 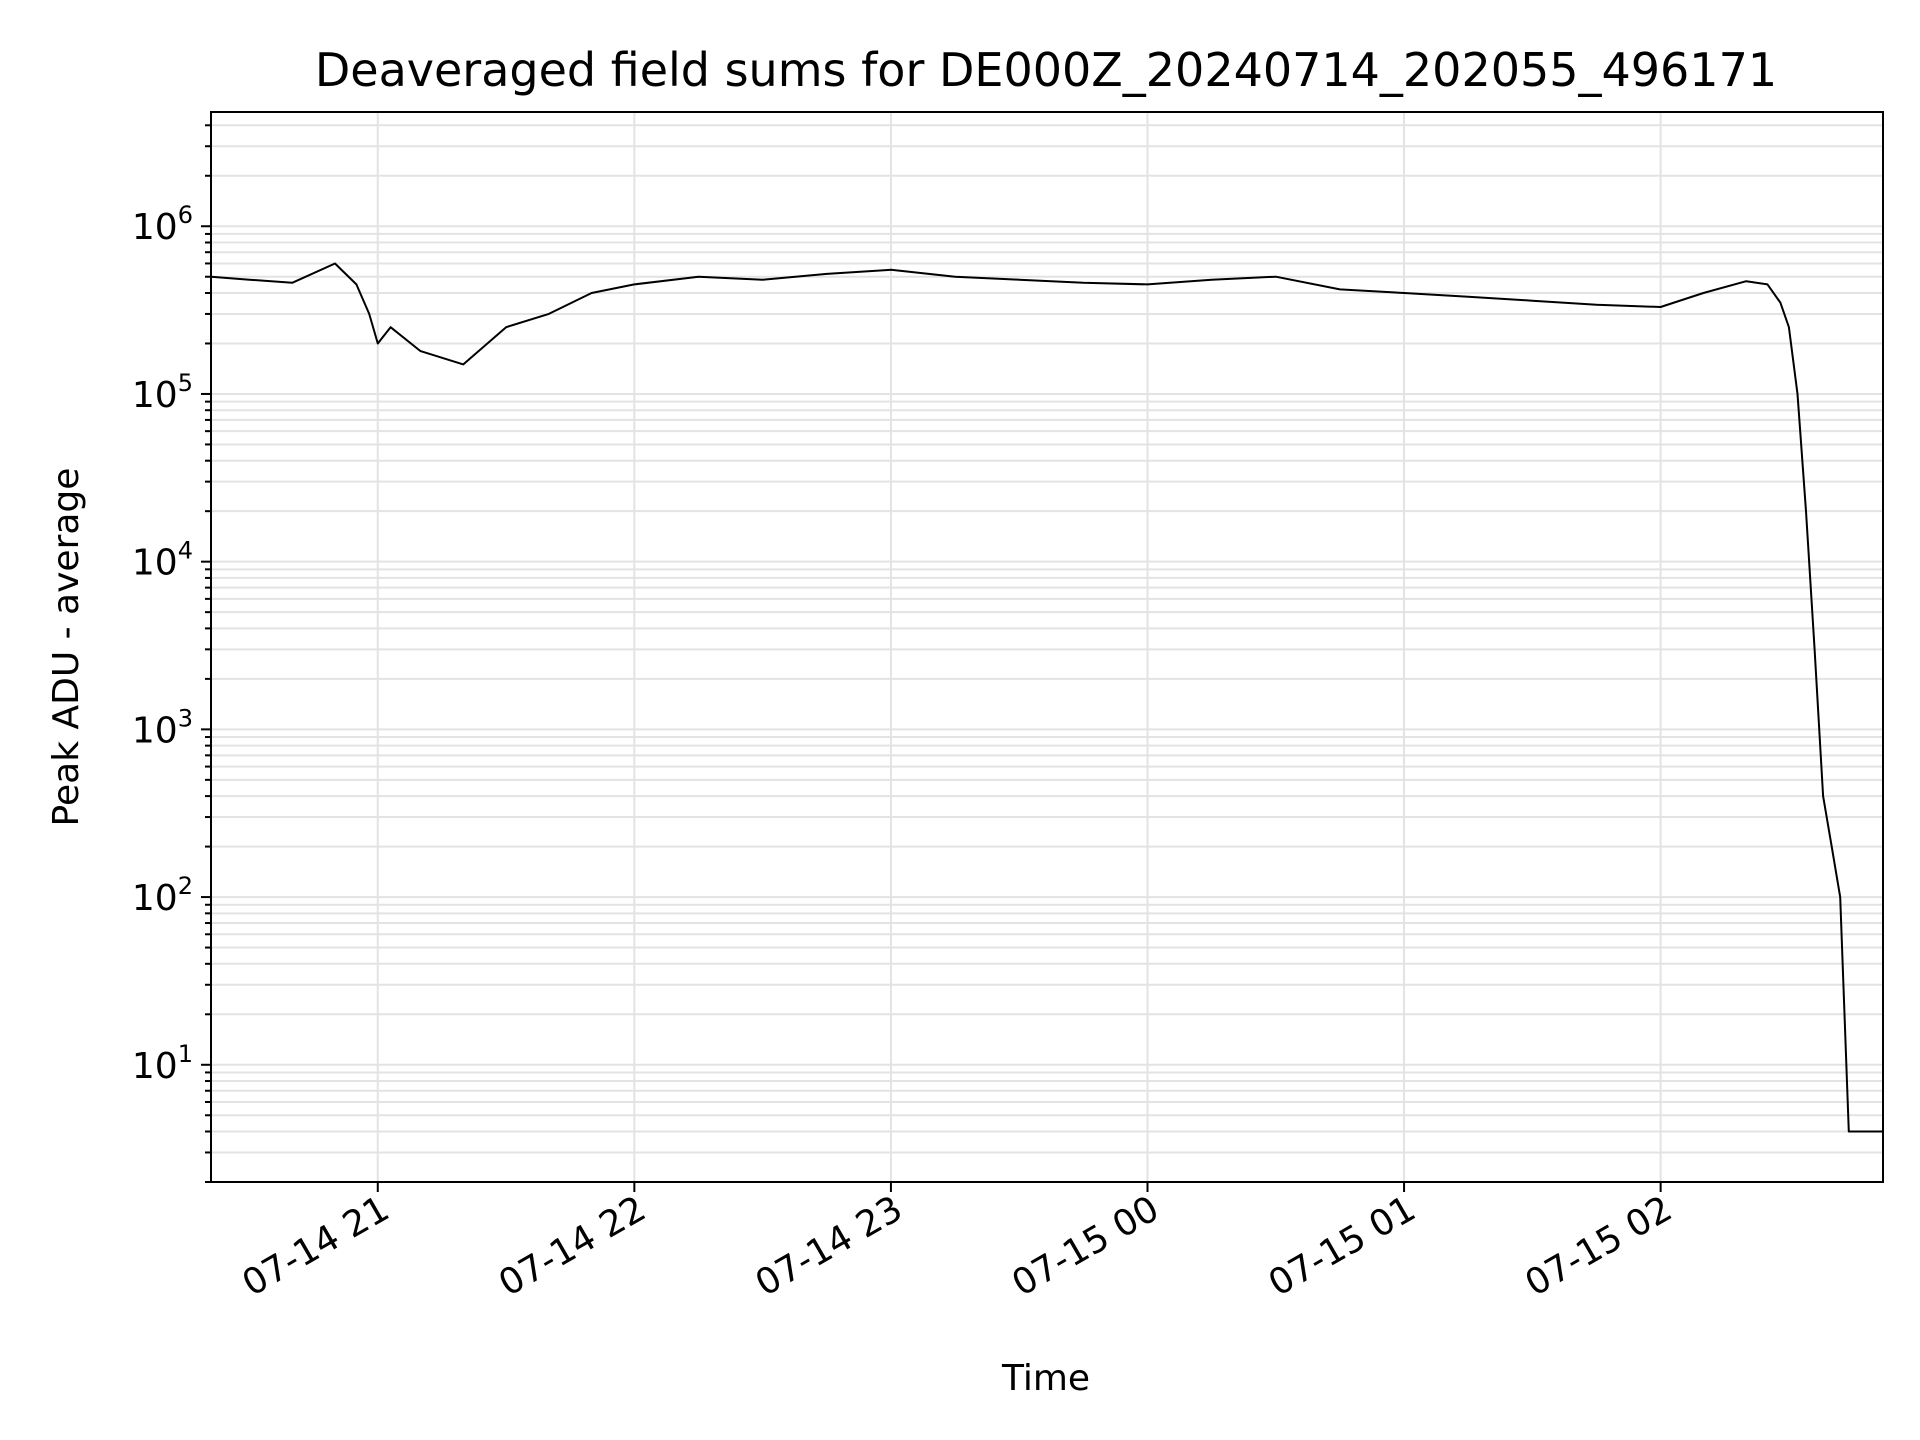 What do you see at coordinates (829, 1246) in the screenshot?
I see `x-tick-label: 07-14 23` at bounding box center [829, 1246].